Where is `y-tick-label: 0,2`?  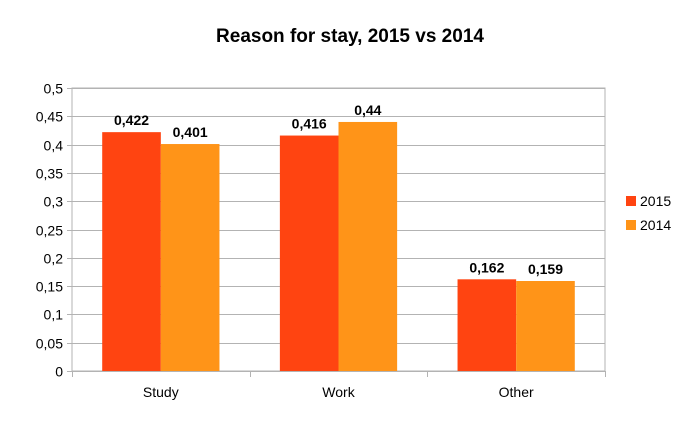 y-tick-label: 0,2 is located at coordinates (54, 259).